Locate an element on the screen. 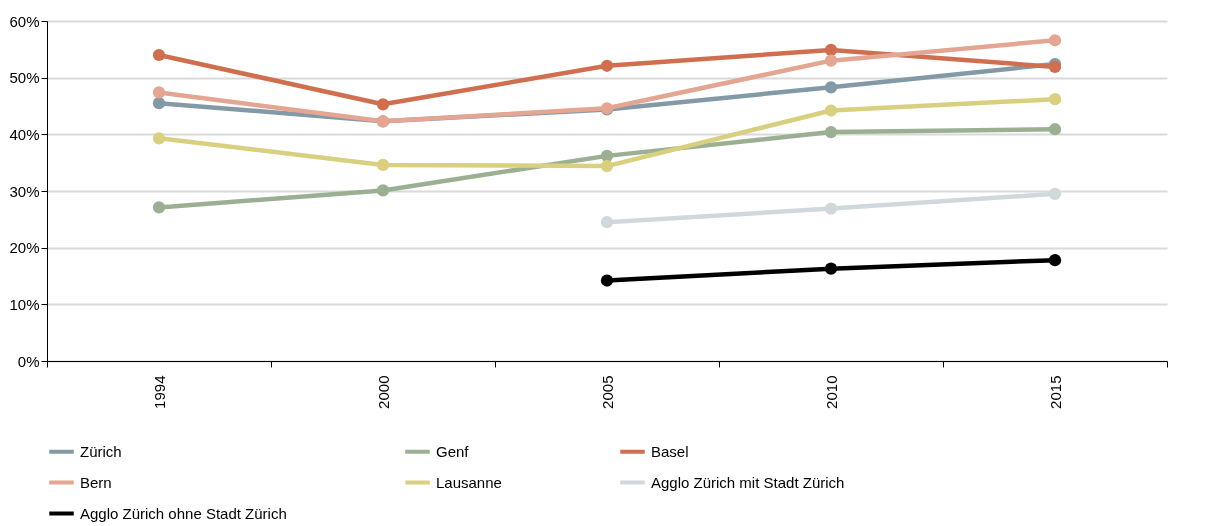 The width and height of the screenshot is (1220, 526). legend-label: Genf is located at coordinates (453, 451).